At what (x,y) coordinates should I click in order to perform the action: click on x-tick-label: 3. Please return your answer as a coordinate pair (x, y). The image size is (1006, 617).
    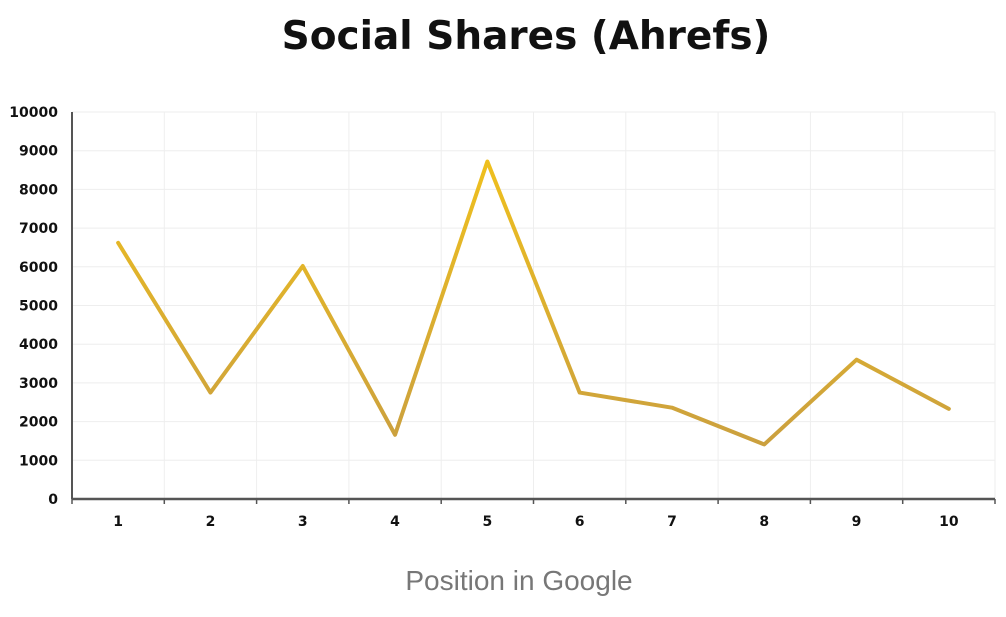
    Looking at the image, I should click on (303, 522).